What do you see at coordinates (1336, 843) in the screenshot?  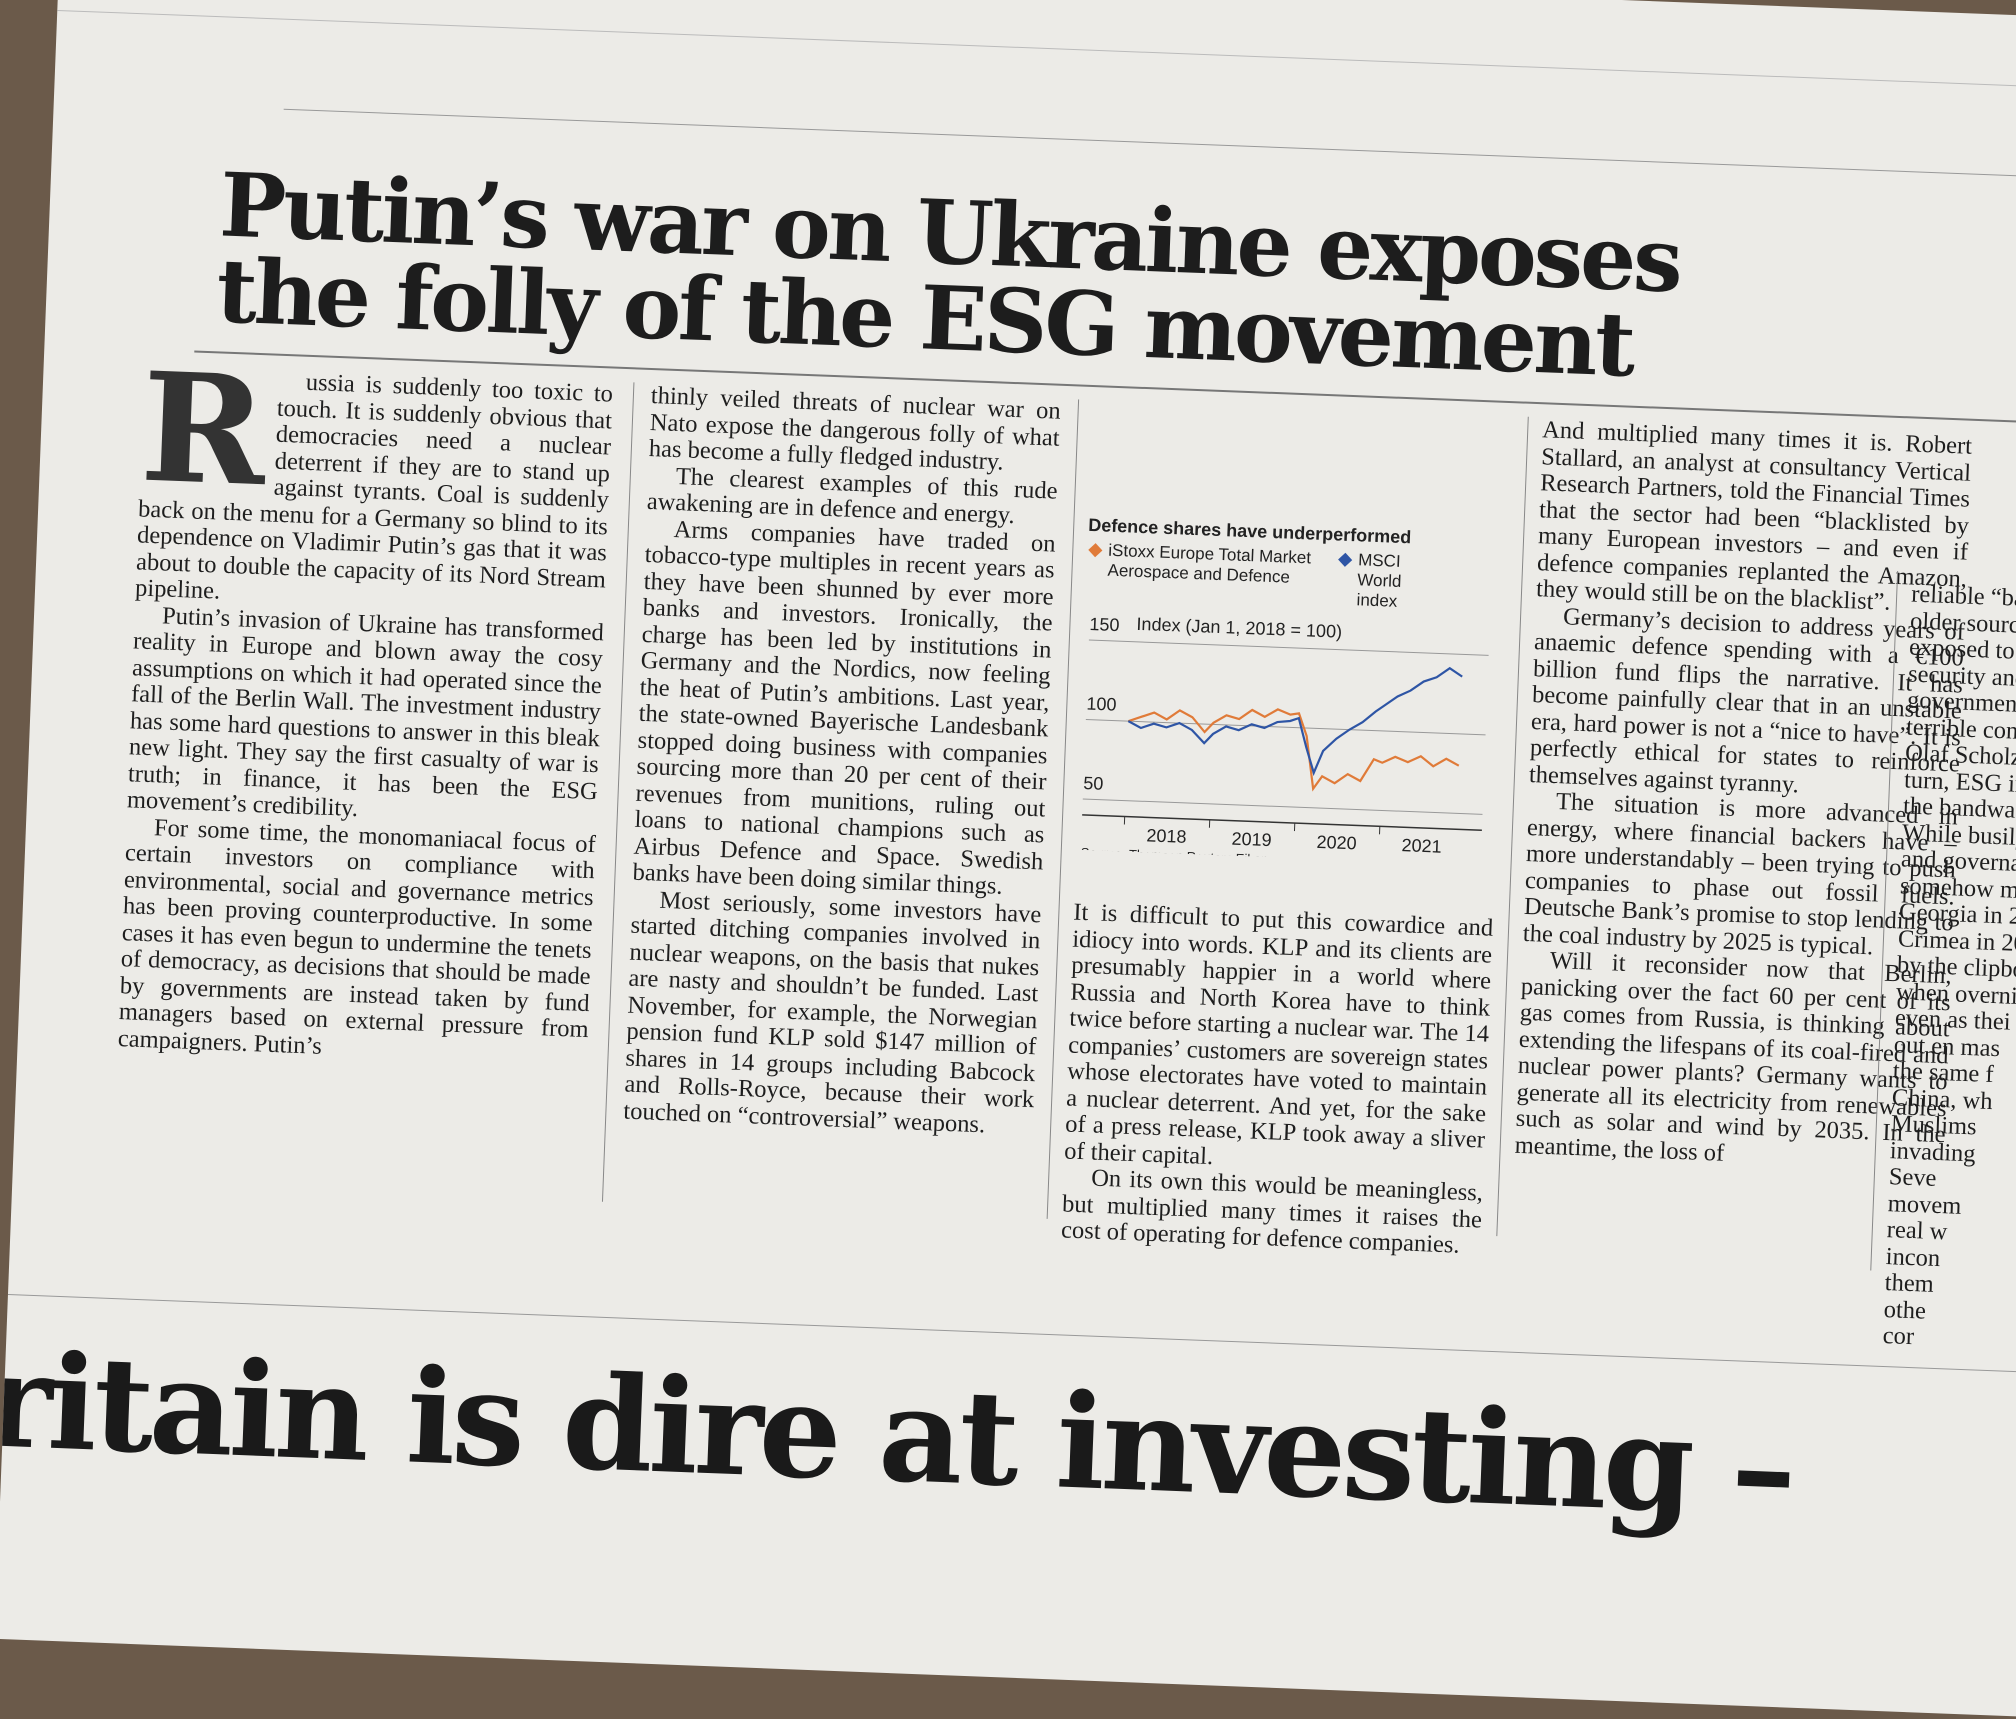 I see `x-tick-label: 2020` at bounding box center [1336, 843].